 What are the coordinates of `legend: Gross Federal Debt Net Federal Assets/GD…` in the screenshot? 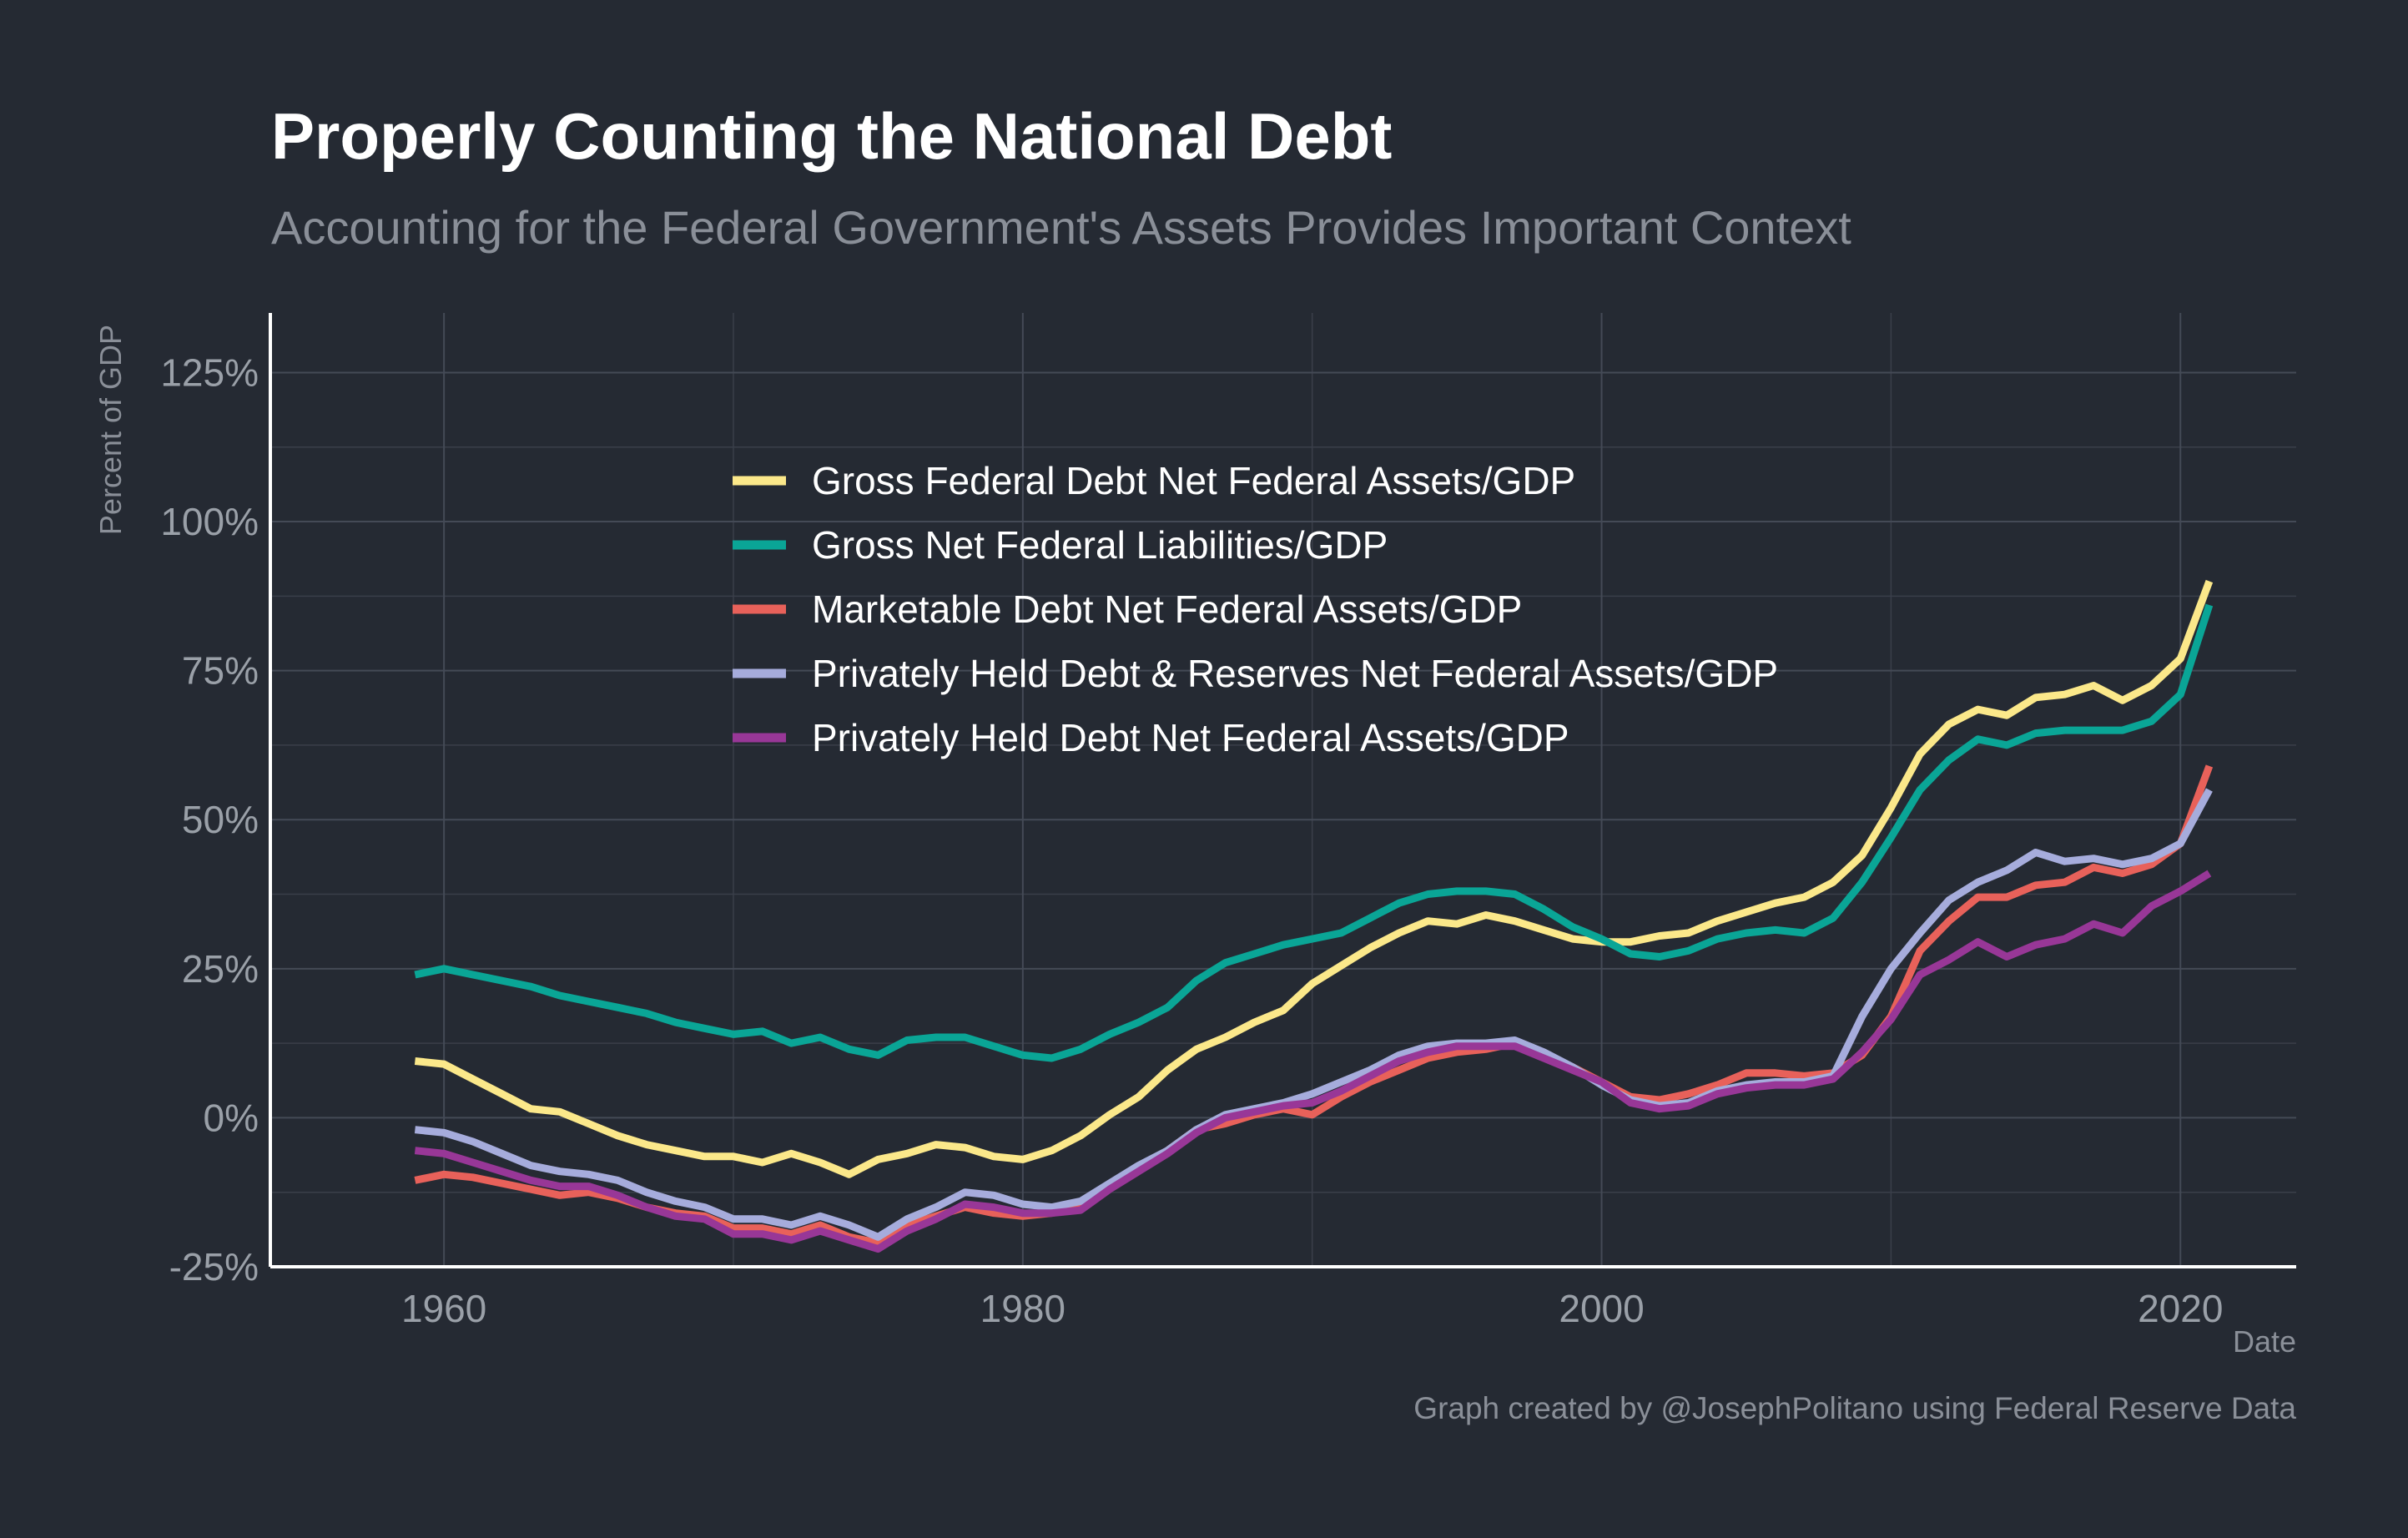 It's located at (1255, 609).